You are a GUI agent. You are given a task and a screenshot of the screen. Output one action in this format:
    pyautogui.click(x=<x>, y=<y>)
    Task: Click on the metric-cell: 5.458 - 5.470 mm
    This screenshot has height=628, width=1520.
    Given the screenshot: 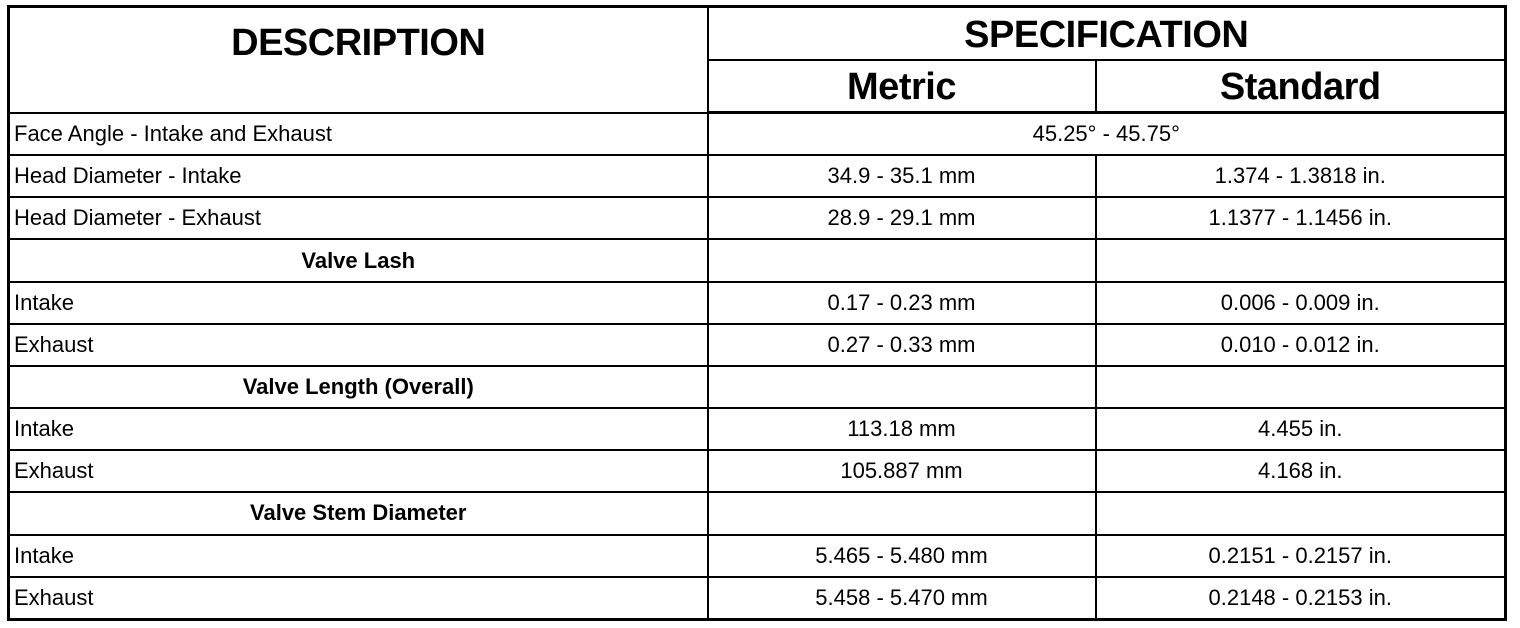 What is the action you would take?
    pyautogui.click(x=901, y=598)
    